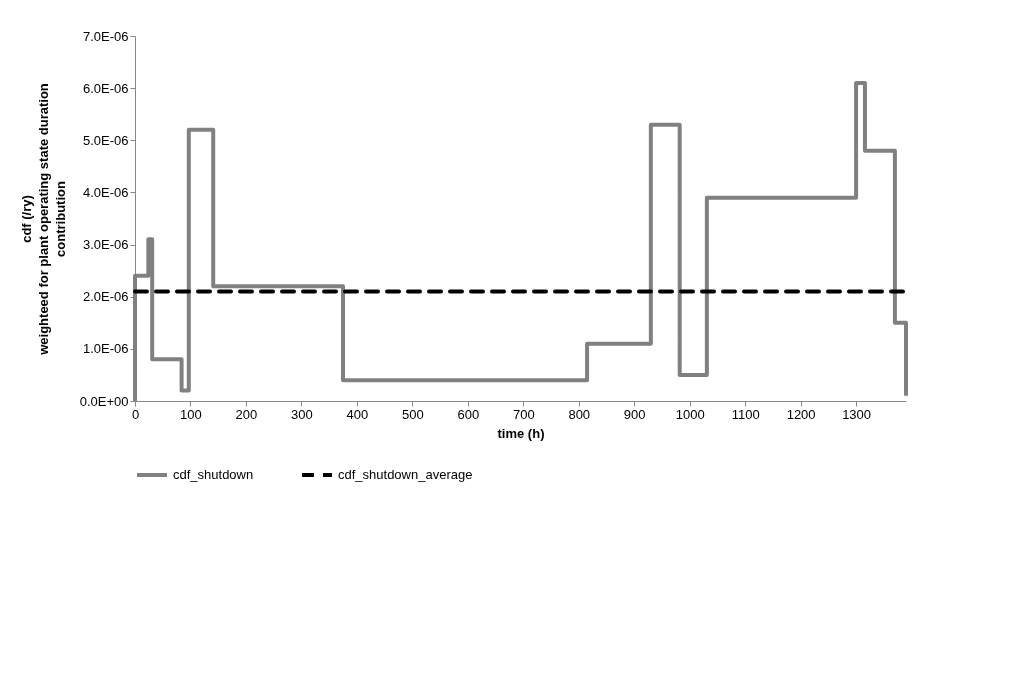  Describe the element at coordinates (105, 36) in the screenshot. I see `y-tick-label: 7.0E-06` at that location.